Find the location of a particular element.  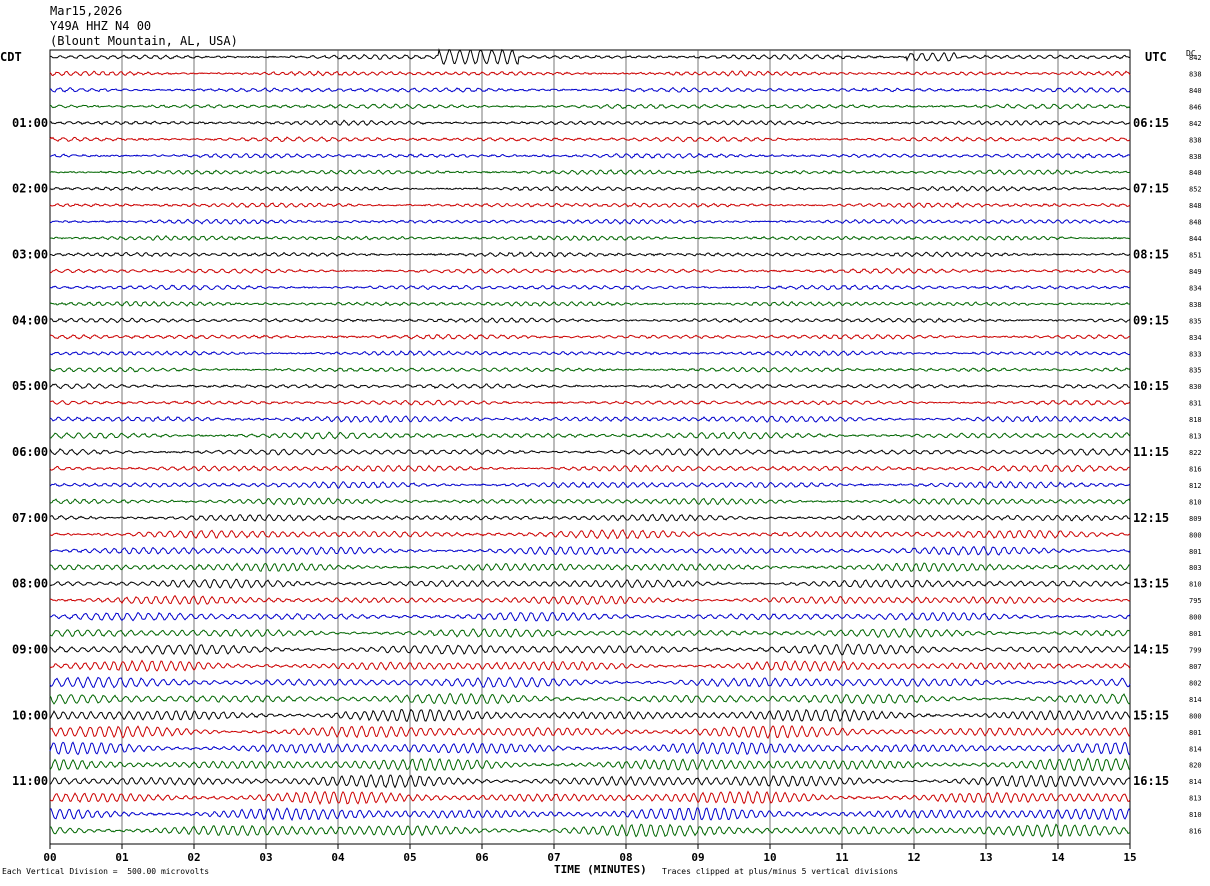

left-hour-label: 10:00 is located at coordinates (30, 715).